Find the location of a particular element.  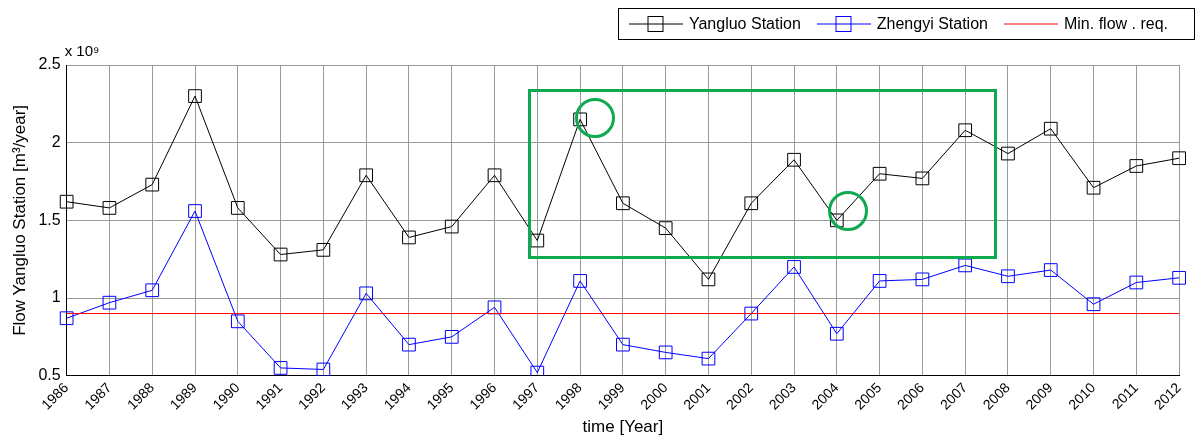

y-tick-label: 2.5 is located at coordinates (49, 64).